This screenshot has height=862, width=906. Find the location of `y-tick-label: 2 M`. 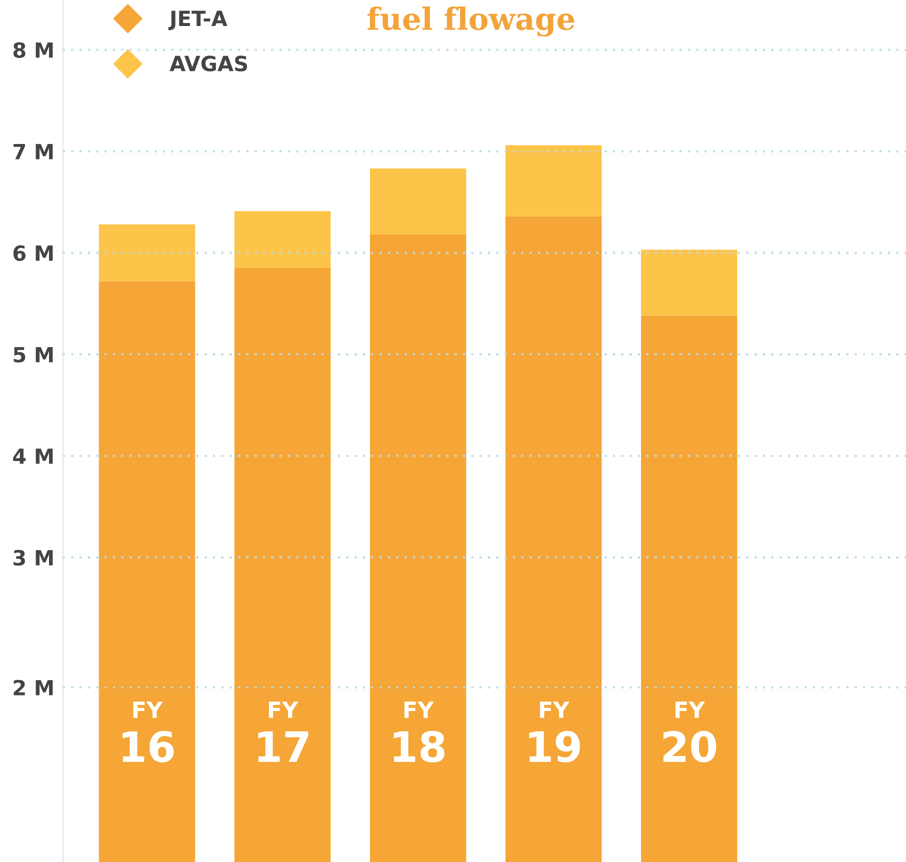

y-tick-label: 2 M is located at coordinates (33, 688).